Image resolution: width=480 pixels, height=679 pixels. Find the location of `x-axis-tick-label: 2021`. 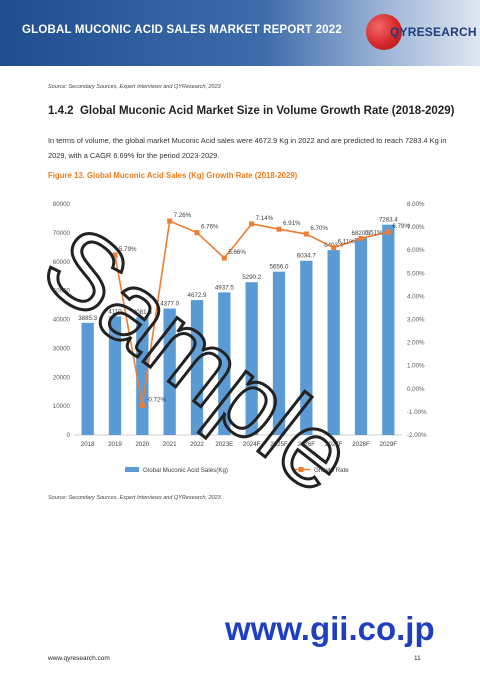

x-axis-tick-label: 2021 is located at coordinates (170, 444).